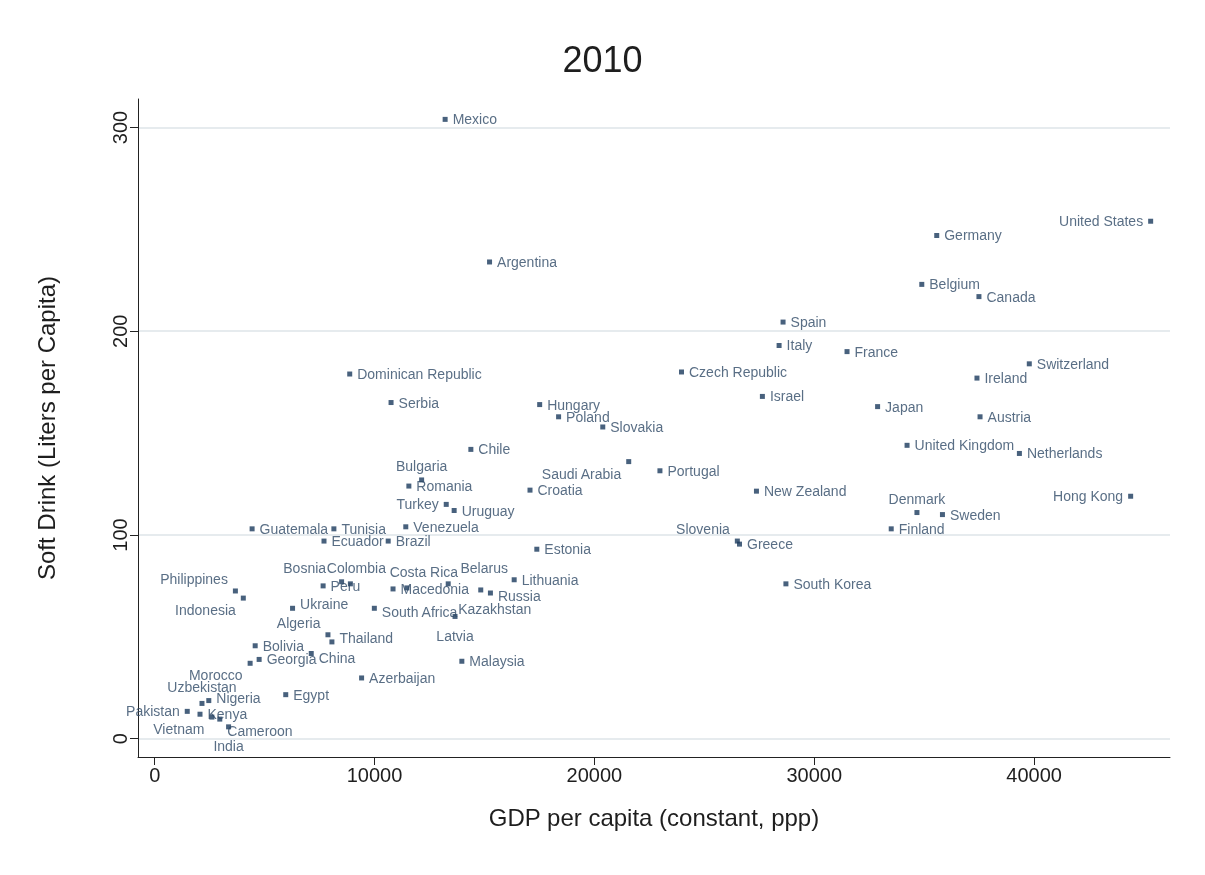  Describe the element at coordinates (814, 775) in the screenshot. I see `x-tick-label: 30000` at that location.